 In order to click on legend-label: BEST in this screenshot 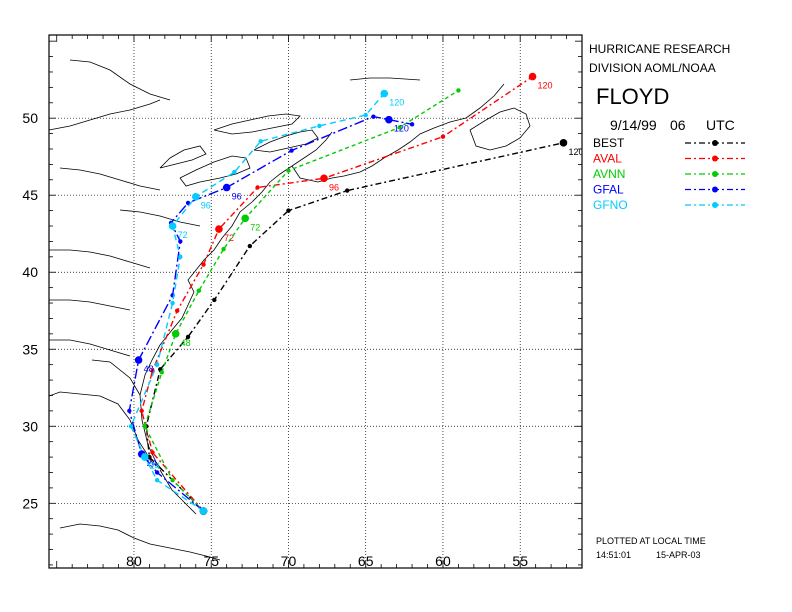, I will do `click(609, 143)`.